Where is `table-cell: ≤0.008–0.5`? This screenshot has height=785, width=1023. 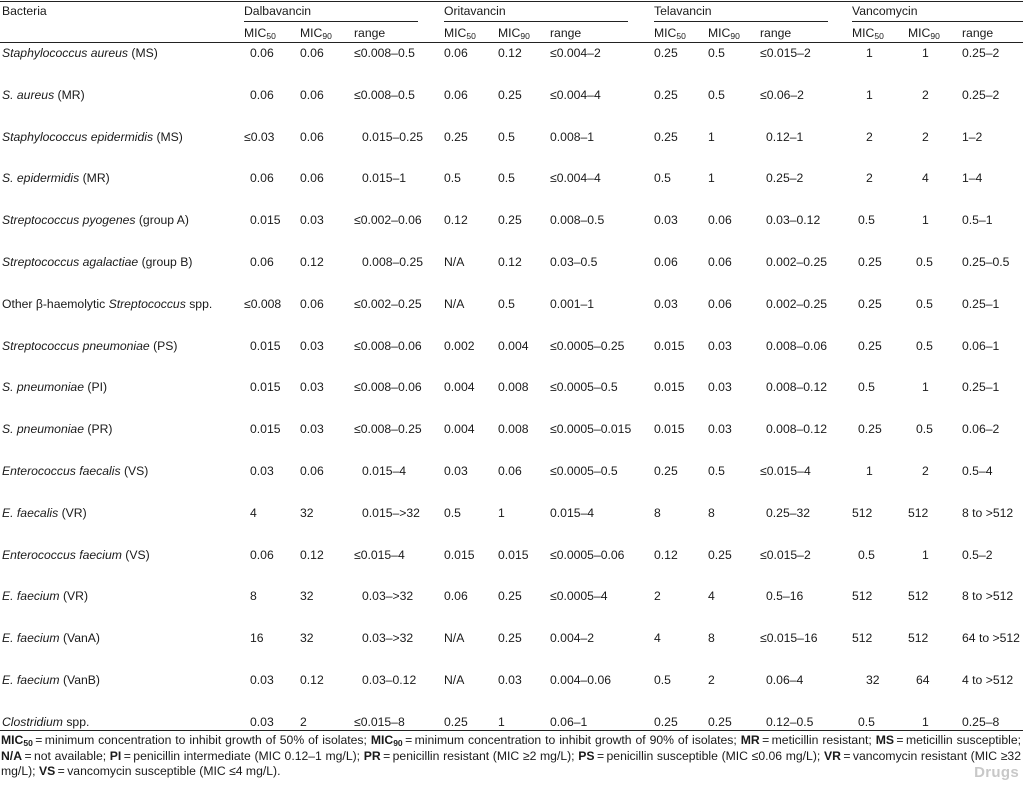
table-cell: ≤0.008–0.5 is located at coordinates (384, 95).